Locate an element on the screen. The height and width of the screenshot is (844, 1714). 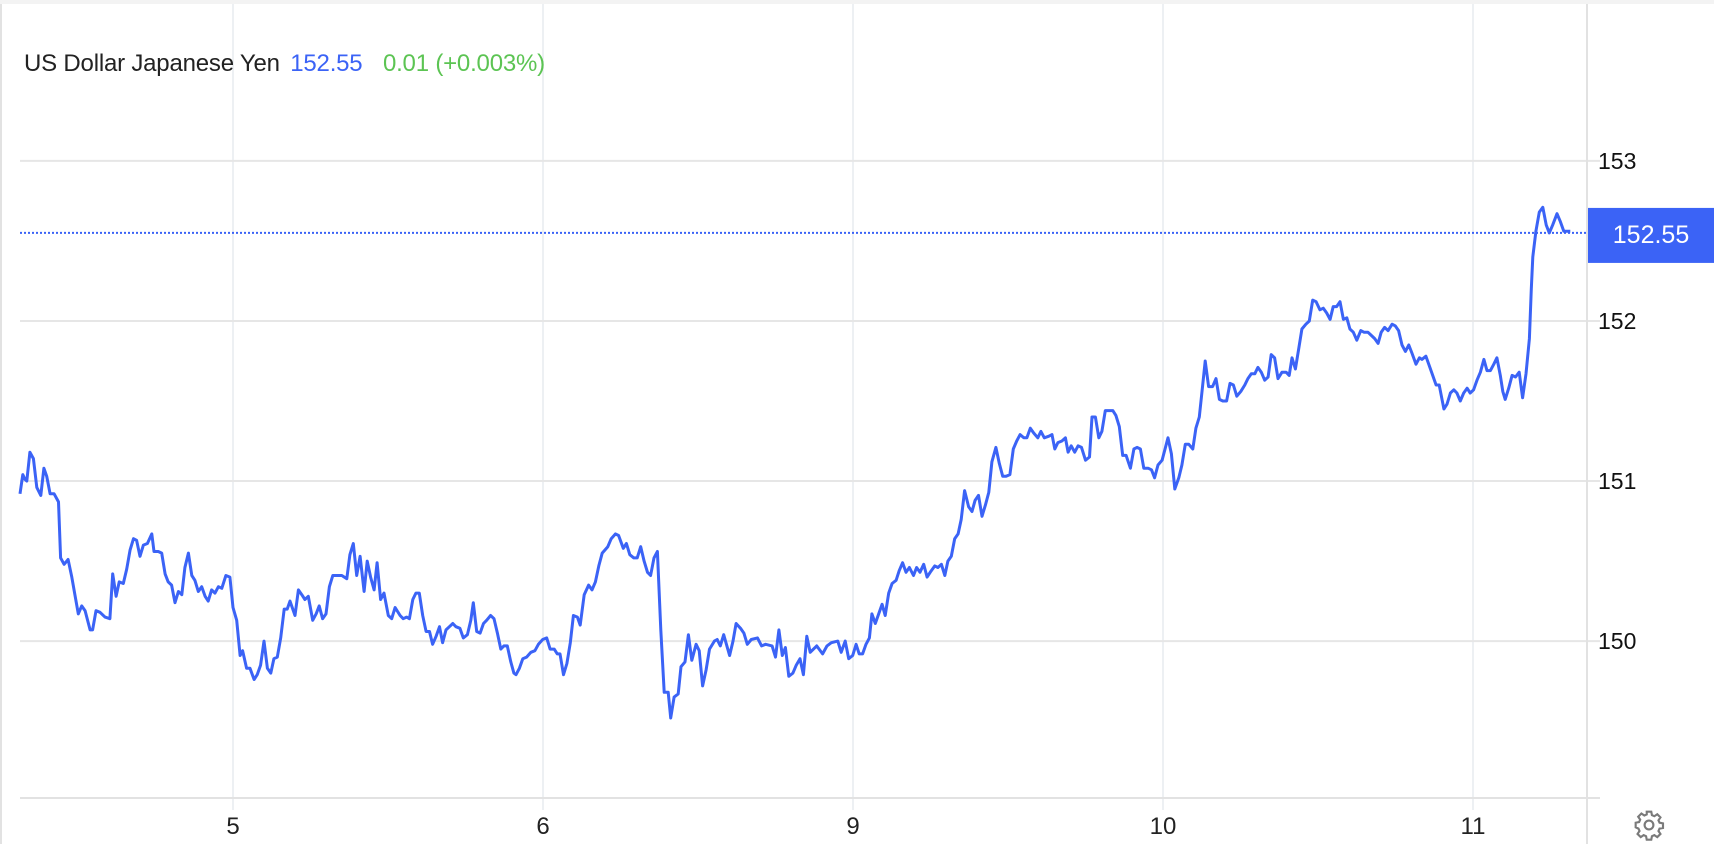
last-price-badge-bg is located at coordinates (1651, 235).